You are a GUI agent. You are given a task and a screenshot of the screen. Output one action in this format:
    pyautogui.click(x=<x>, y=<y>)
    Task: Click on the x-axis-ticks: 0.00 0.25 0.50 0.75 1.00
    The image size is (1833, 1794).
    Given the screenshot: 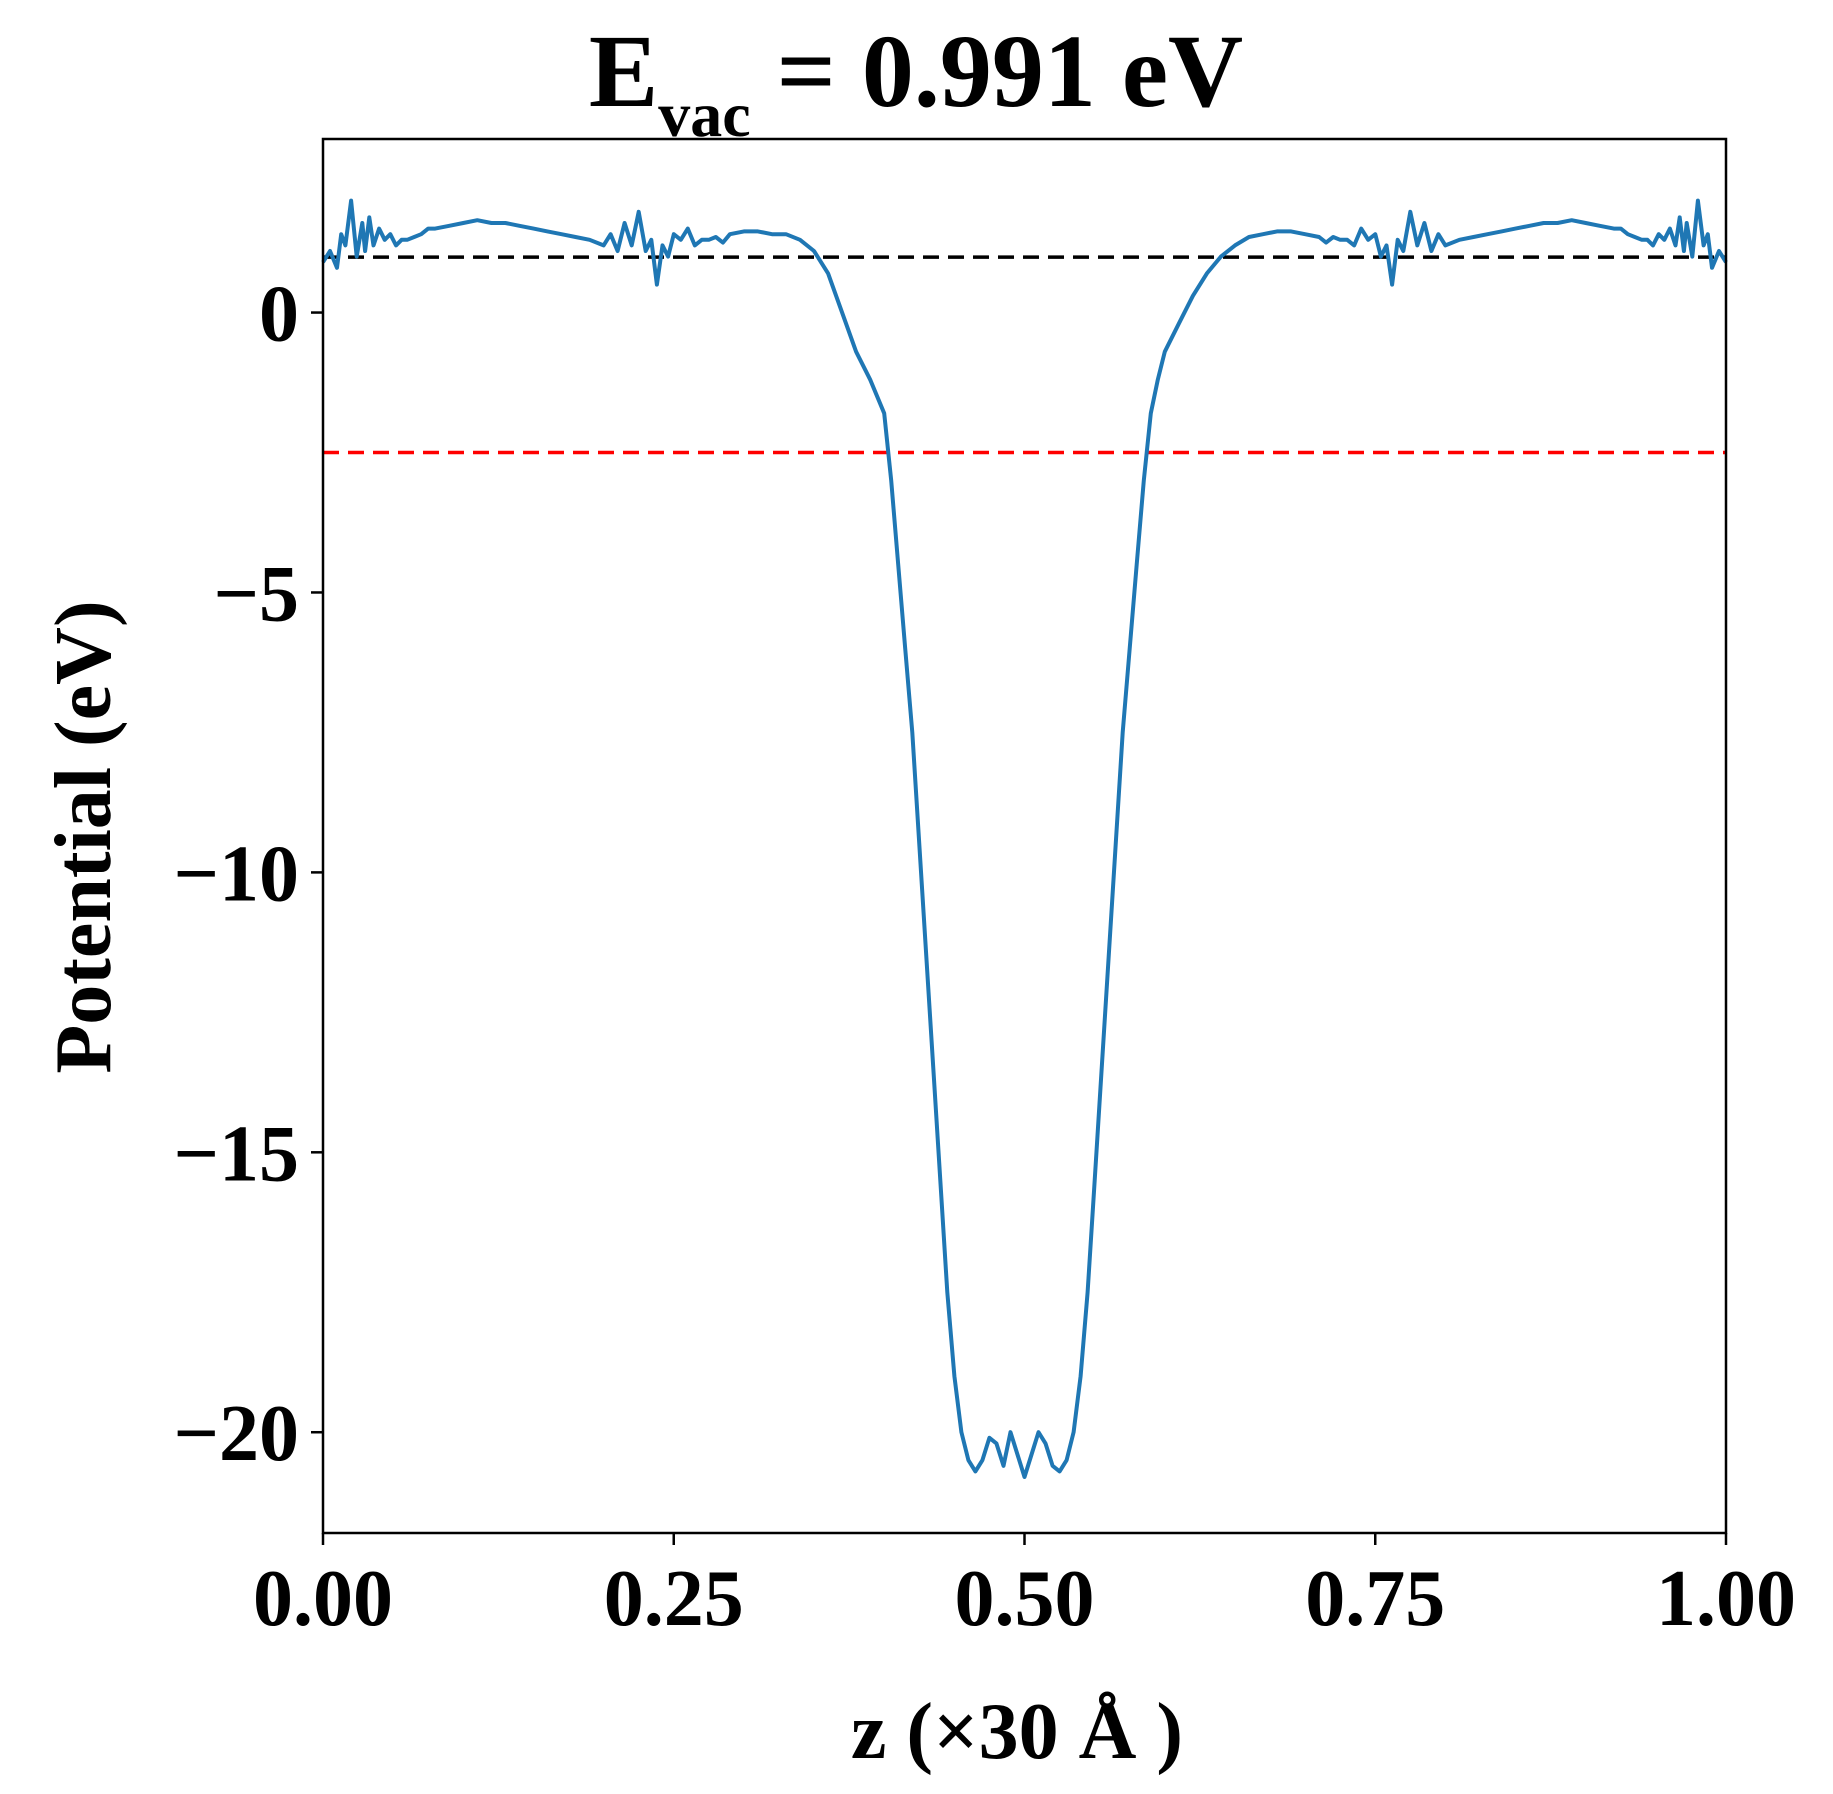 What is the action you would take?
    pyautogui.click(x=1024, y=1588)
    